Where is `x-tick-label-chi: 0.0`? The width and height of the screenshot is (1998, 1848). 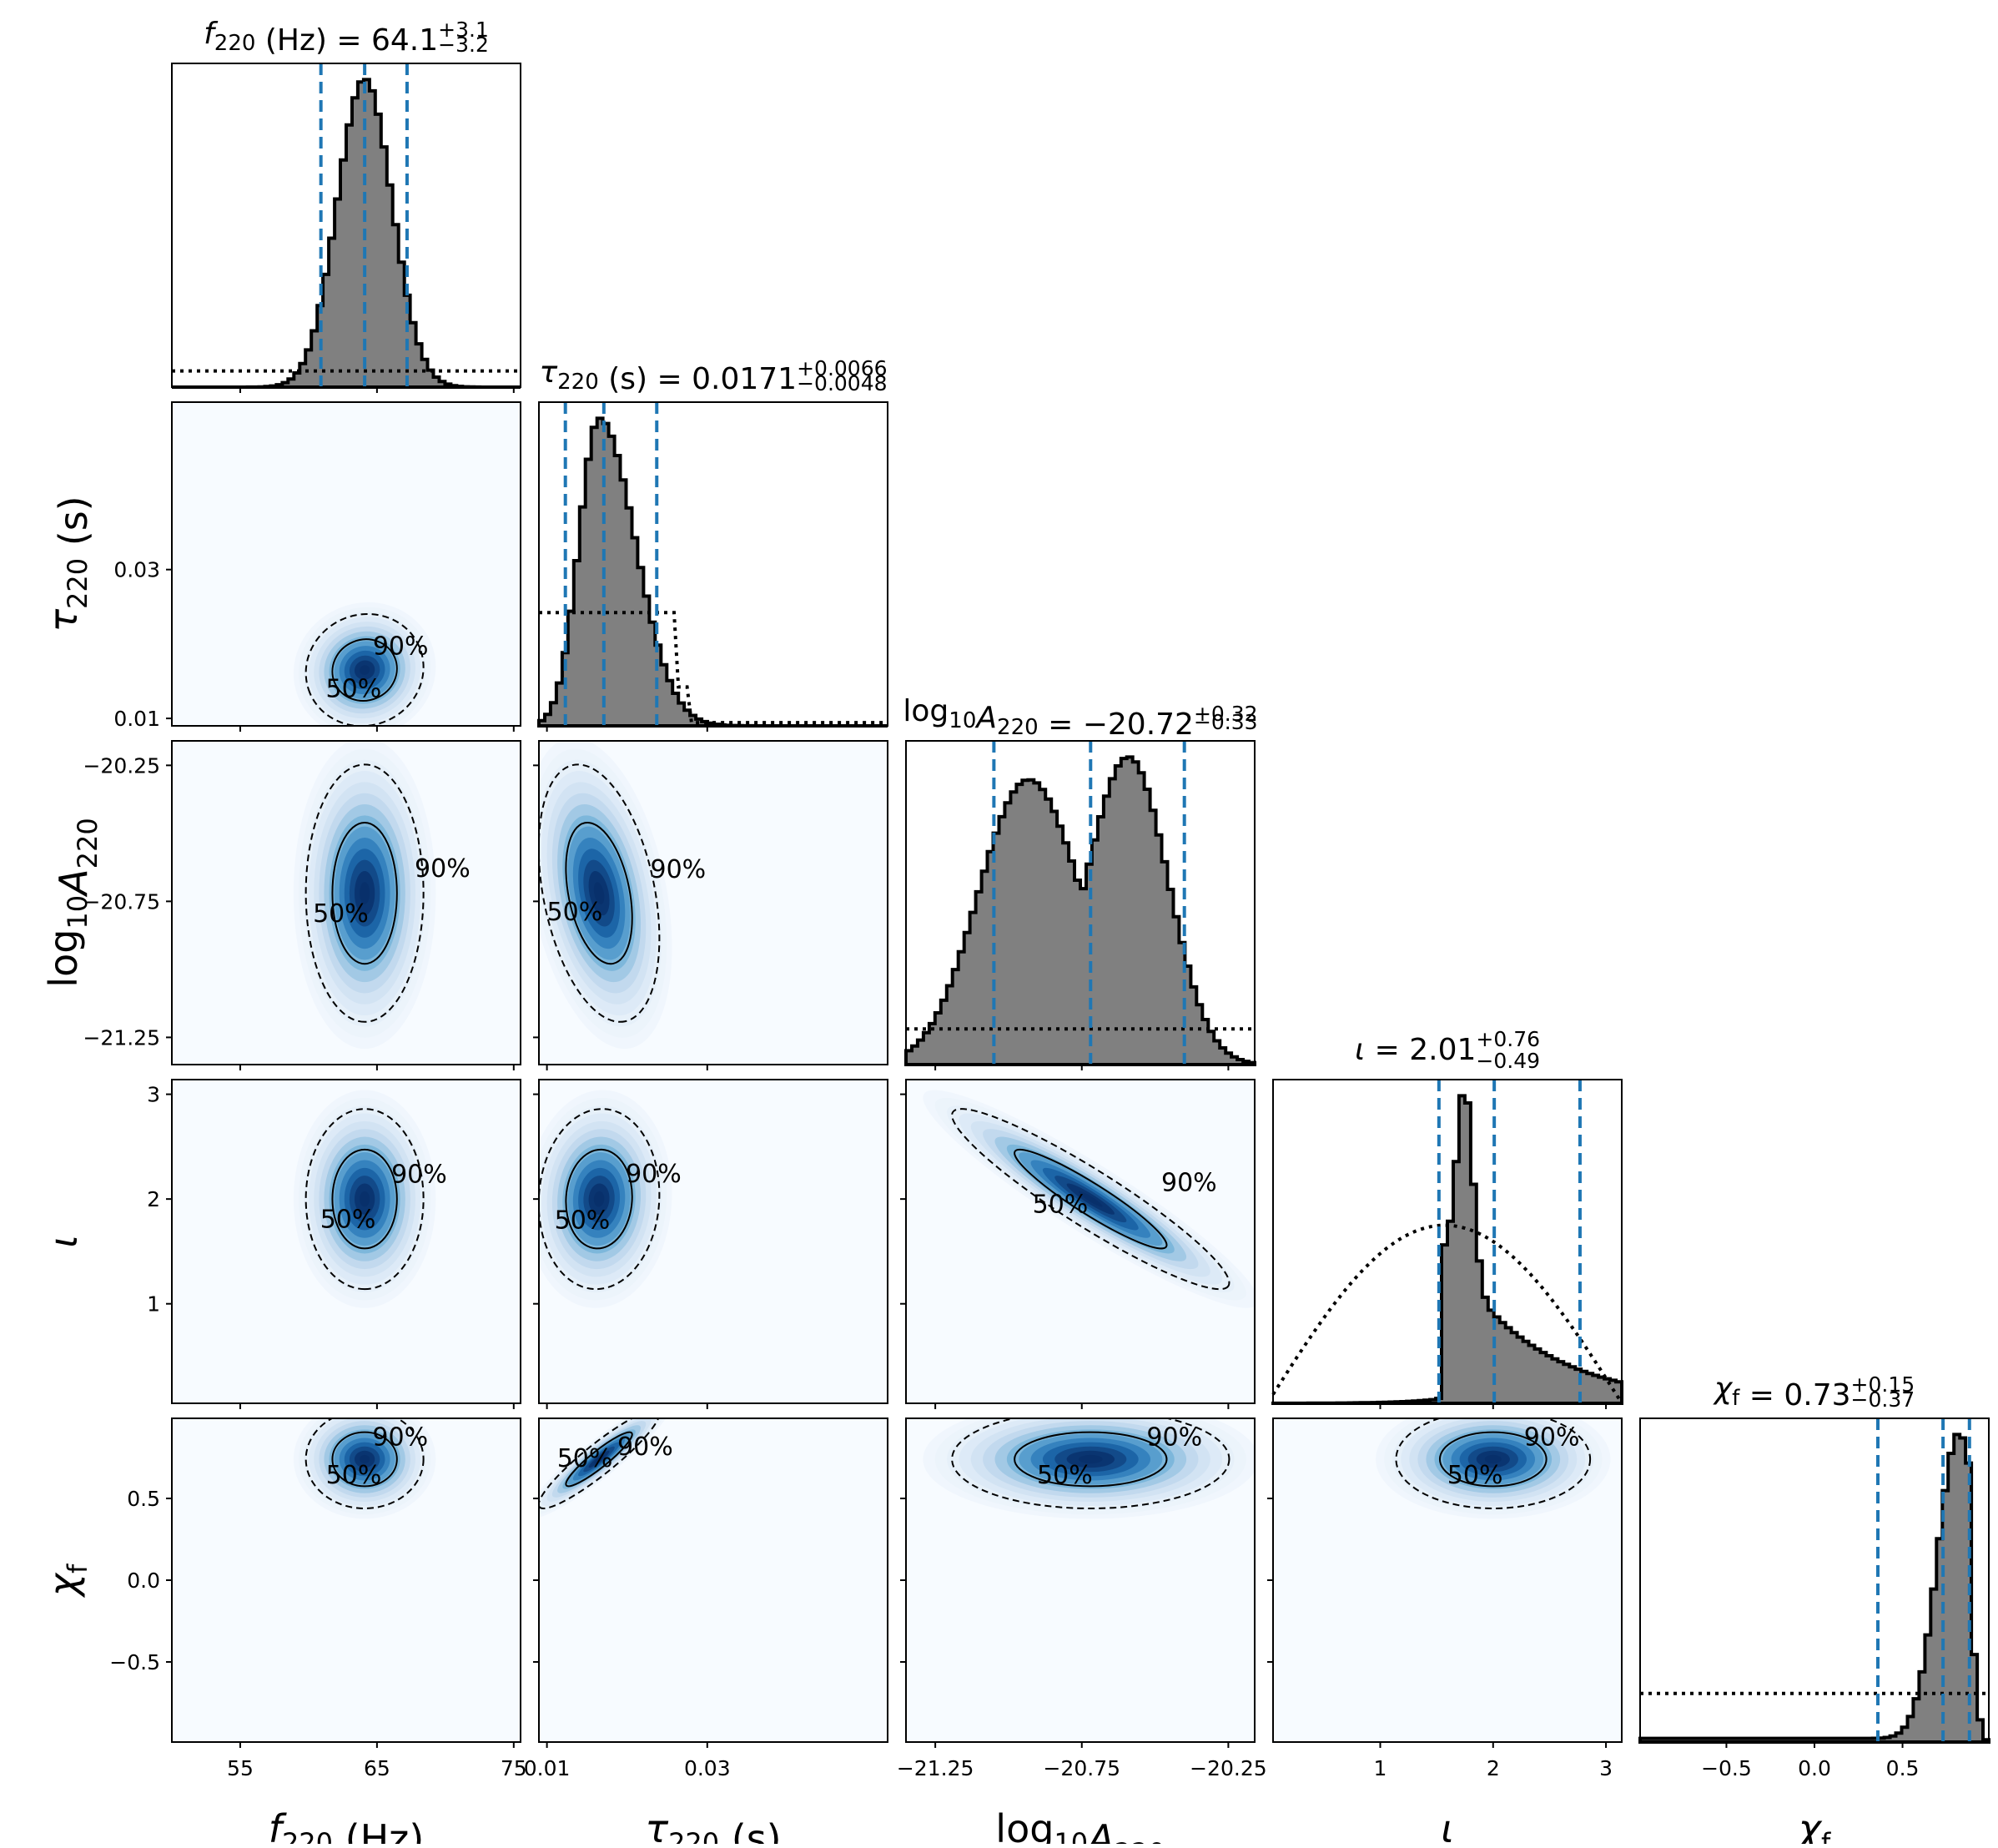 x-tick-label-chi: 0.0 is located at coordinates (1814, 1768).